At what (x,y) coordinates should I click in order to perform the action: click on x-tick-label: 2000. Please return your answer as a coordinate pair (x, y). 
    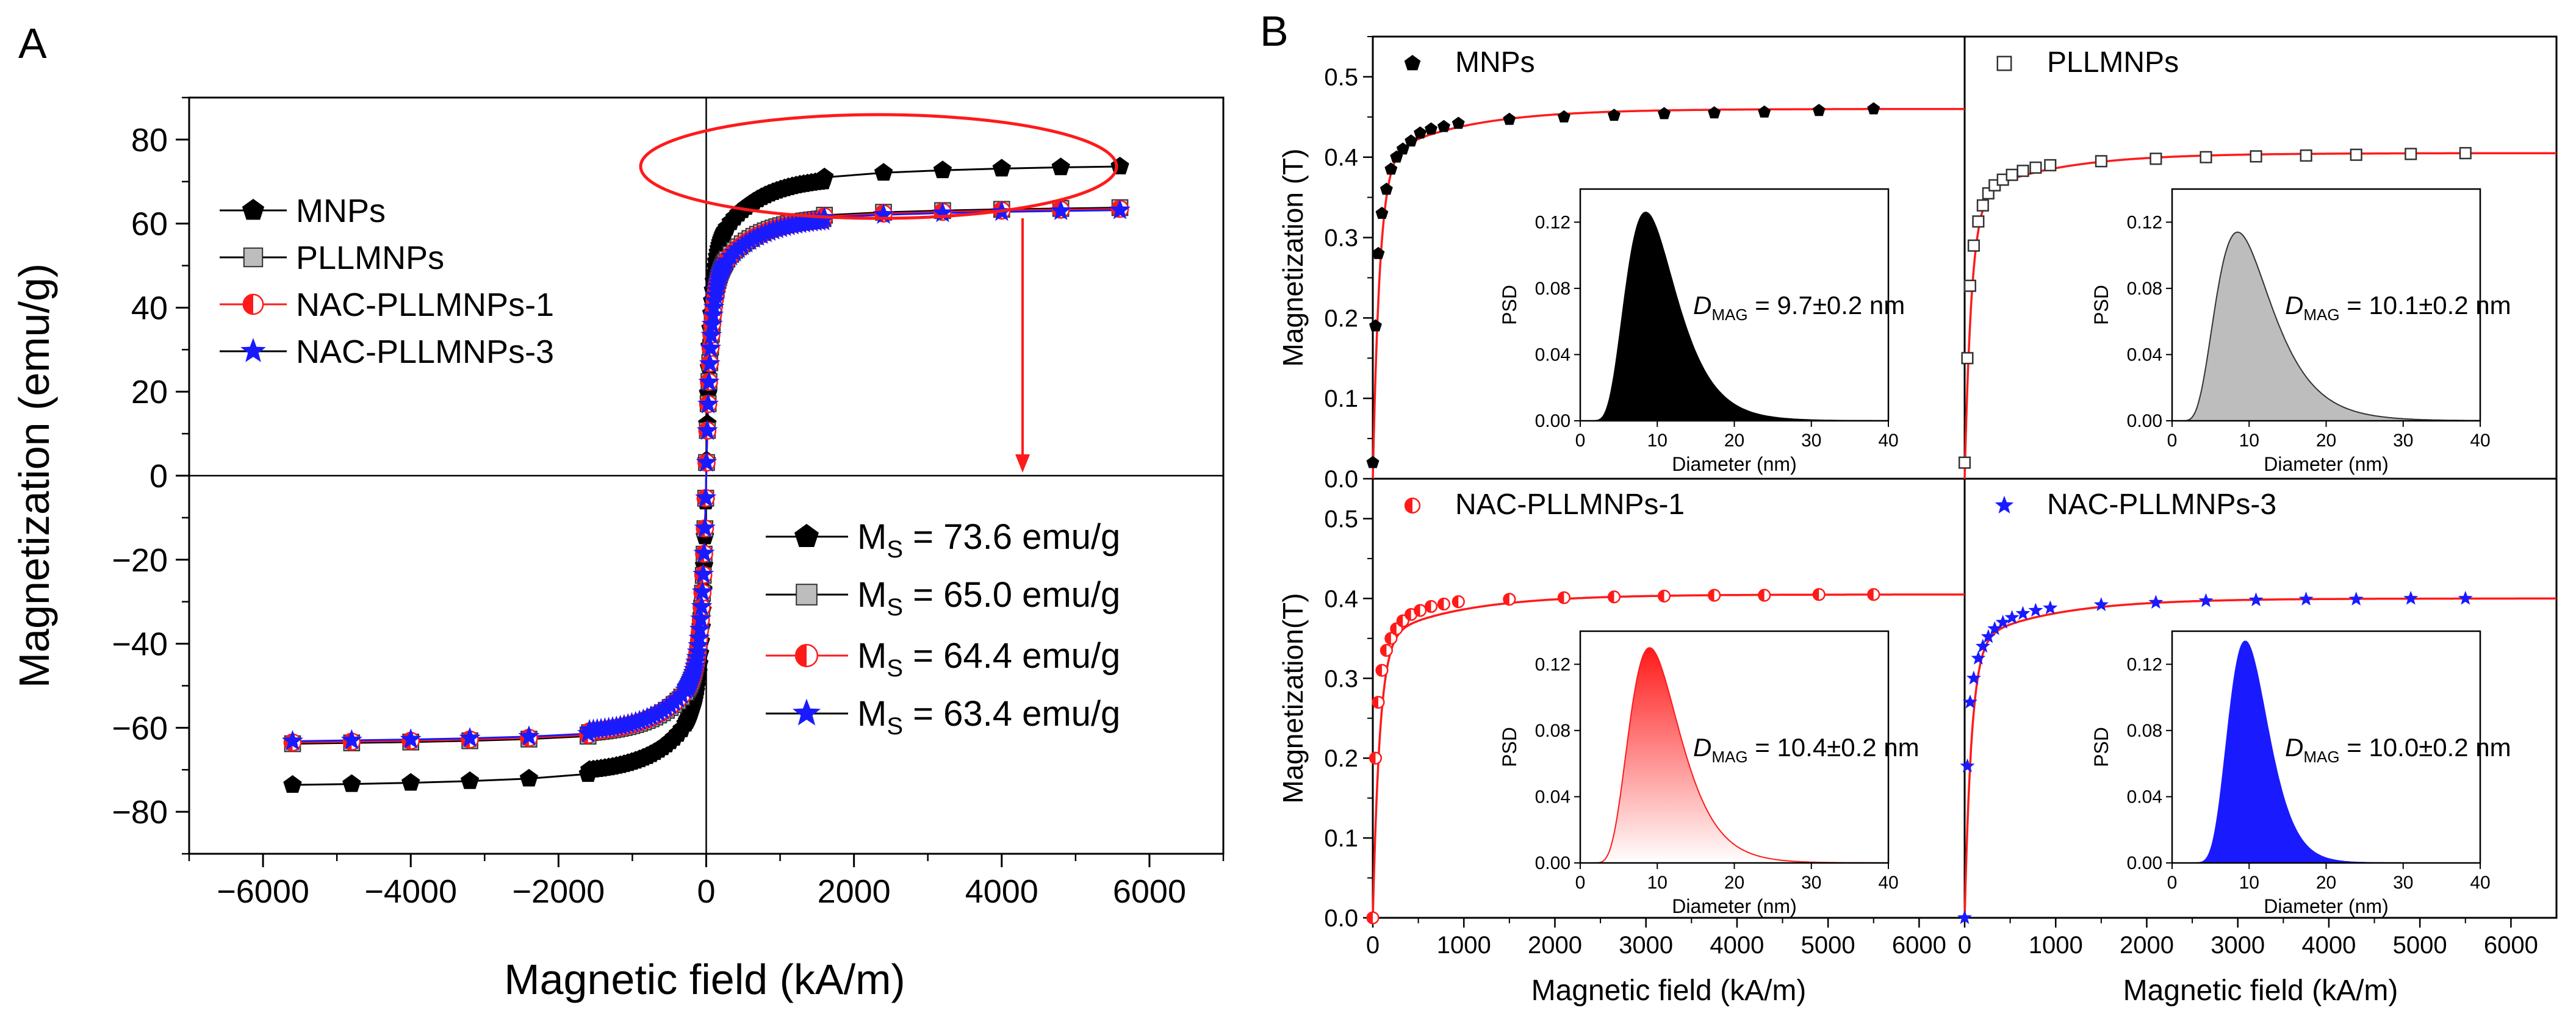
    Looking at the image, I should click on (854, 891).